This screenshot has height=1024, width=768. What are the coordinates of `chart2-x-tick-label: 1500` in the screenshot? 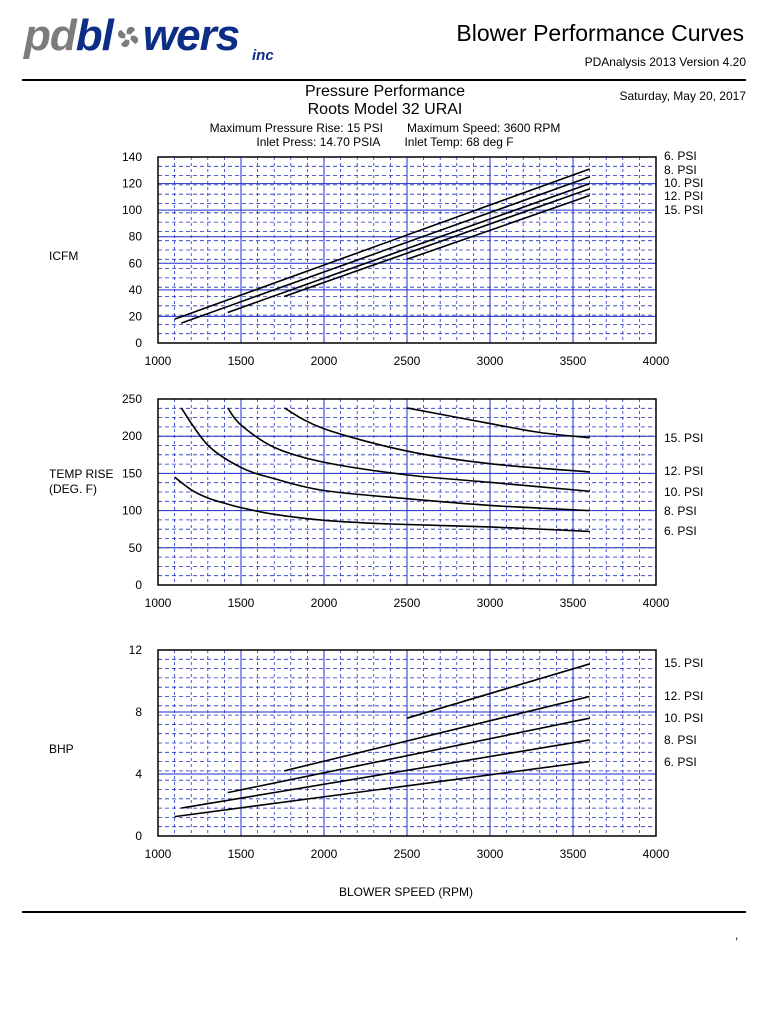 It's located at (241, 603).